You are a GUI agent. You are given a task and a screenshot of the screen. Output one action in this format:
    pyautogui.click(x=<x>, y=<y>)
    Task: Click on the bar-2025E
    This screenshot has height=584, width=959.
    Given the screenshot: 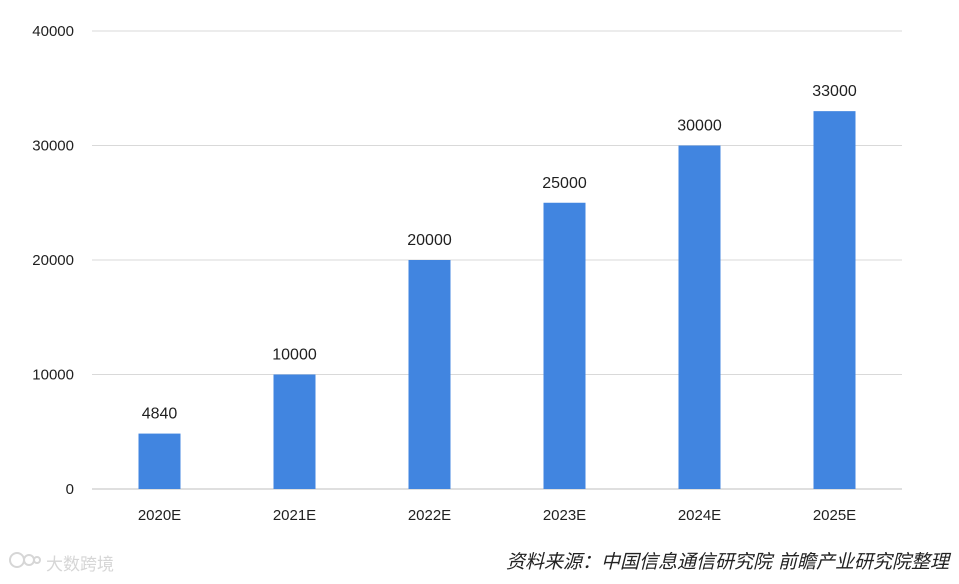 What is the action you would take?
    pyautogui.click(x=834, y=300)
    